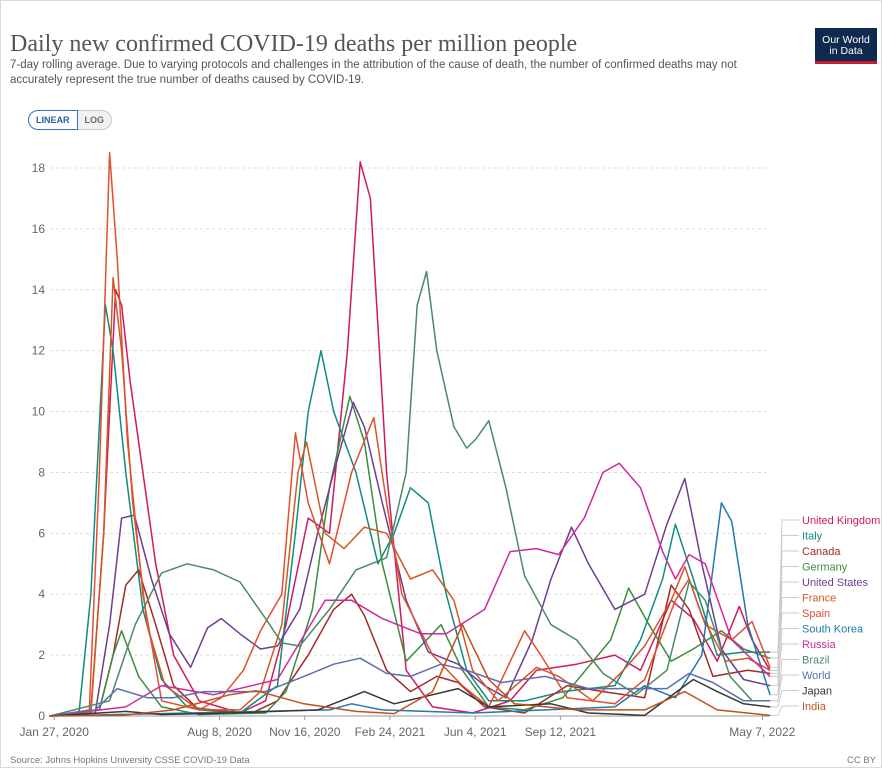  Describe the element at coordinates (39, 351) in the screenshot. I see `y-tick-label: 12` at that location.